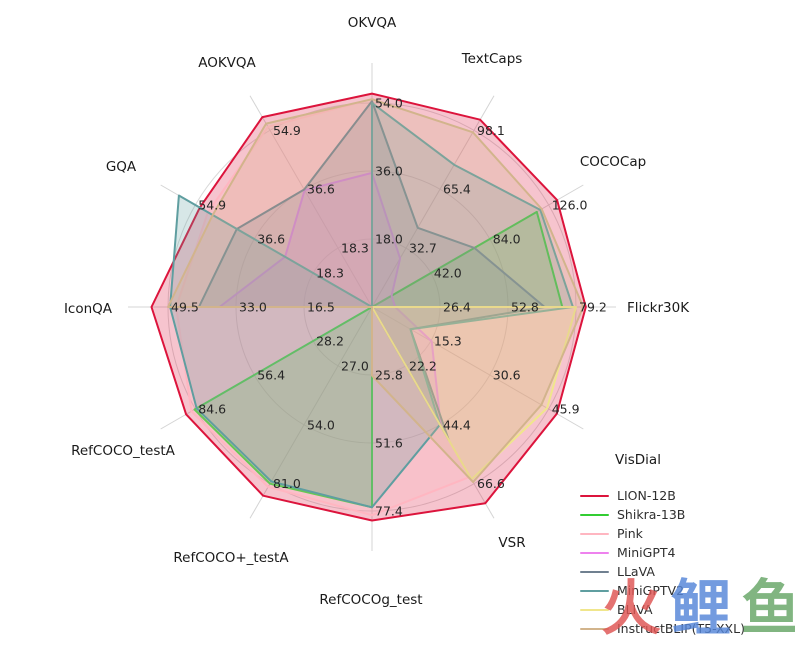  What do you see at coordinates (121, 167) in the screenshot?
I see `axis-label-GQA: GQA` at bounding box center [121, 167].